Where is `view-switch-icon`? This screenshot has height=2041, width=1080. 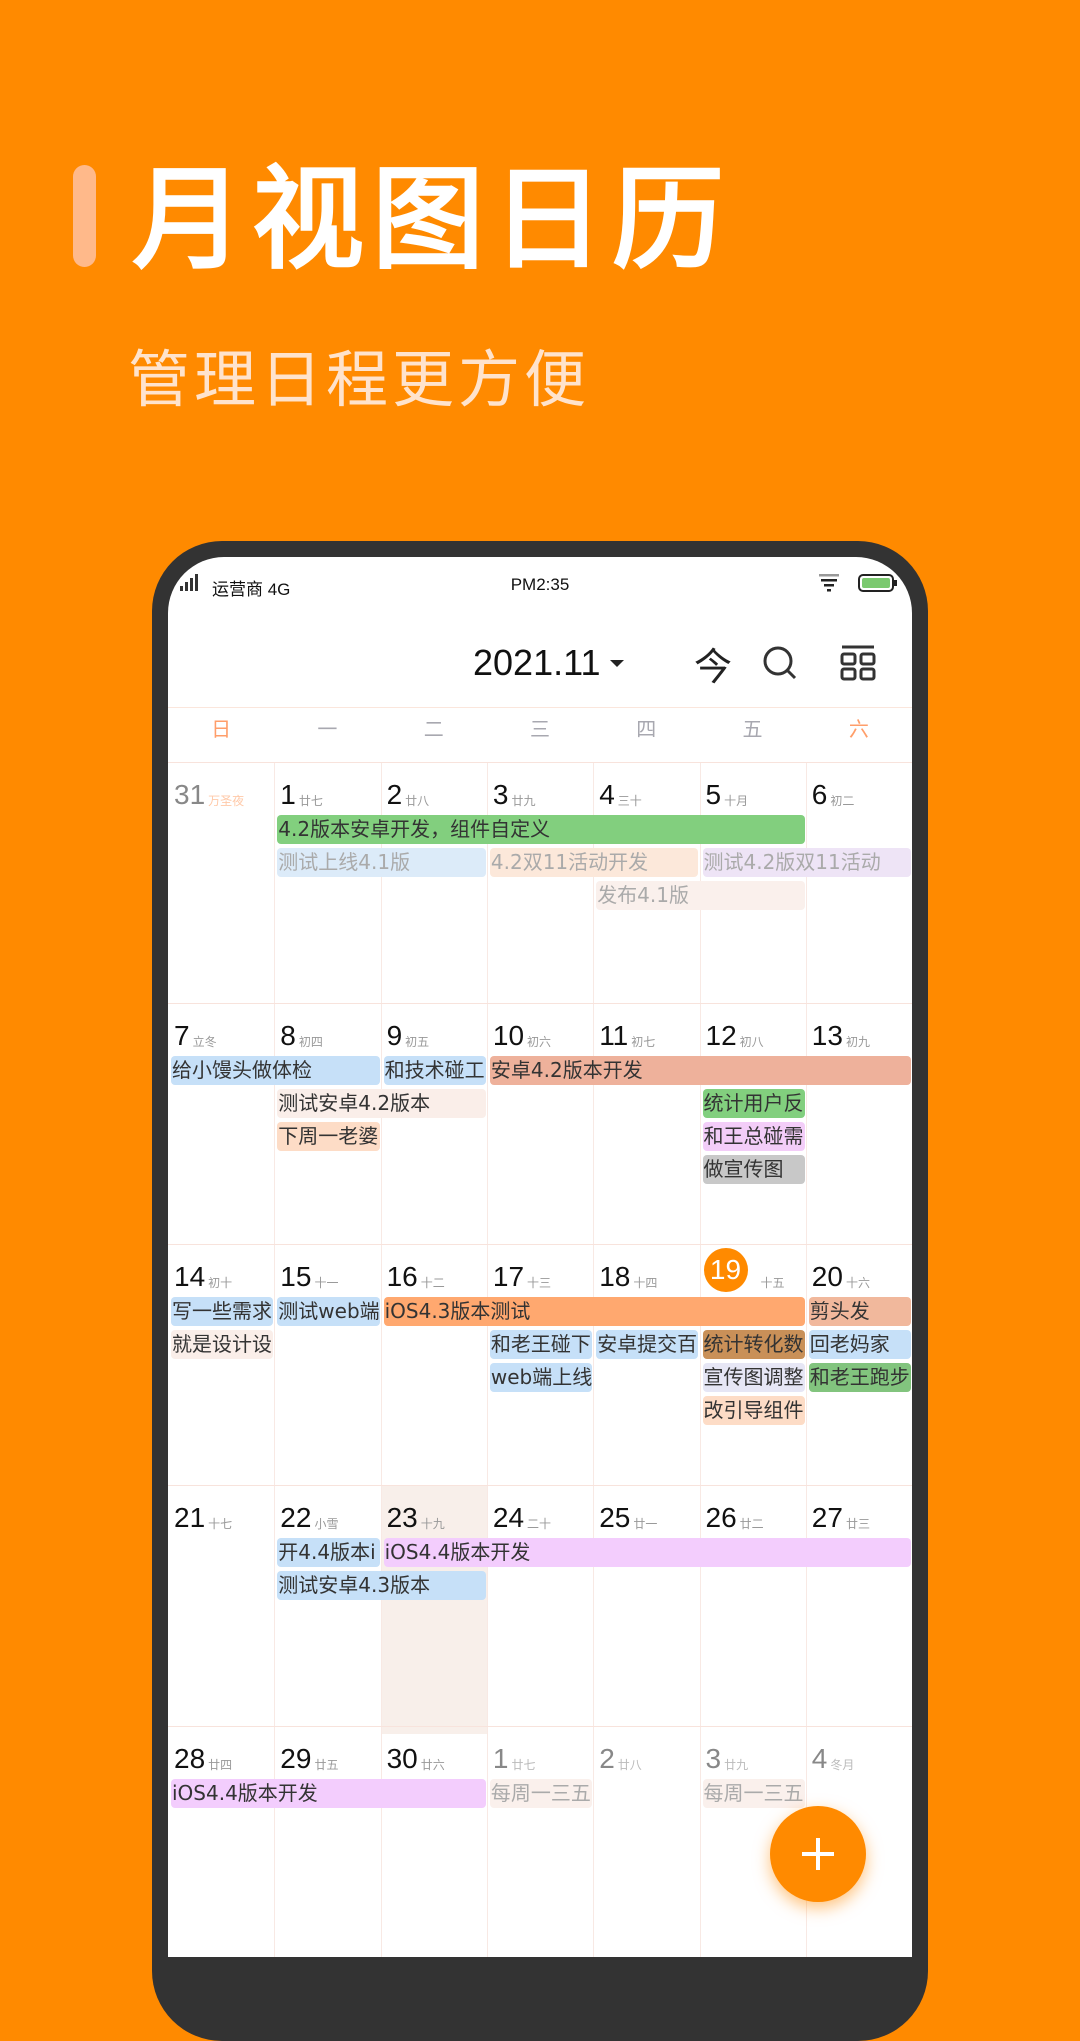 view-switch-icon is located at coordinates (858, 663).